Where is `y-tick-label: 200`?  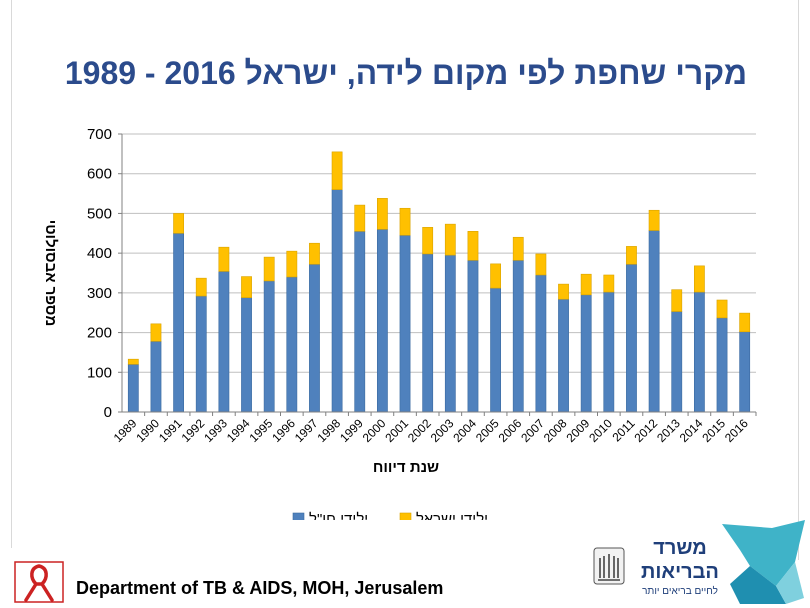
y-tick-label: 200 is located at coordinates (99, 333).